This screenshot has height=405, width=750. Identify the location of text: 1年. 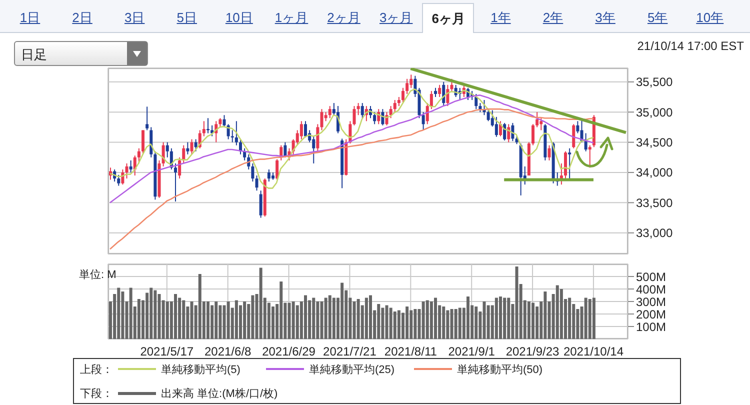
(500, 18).